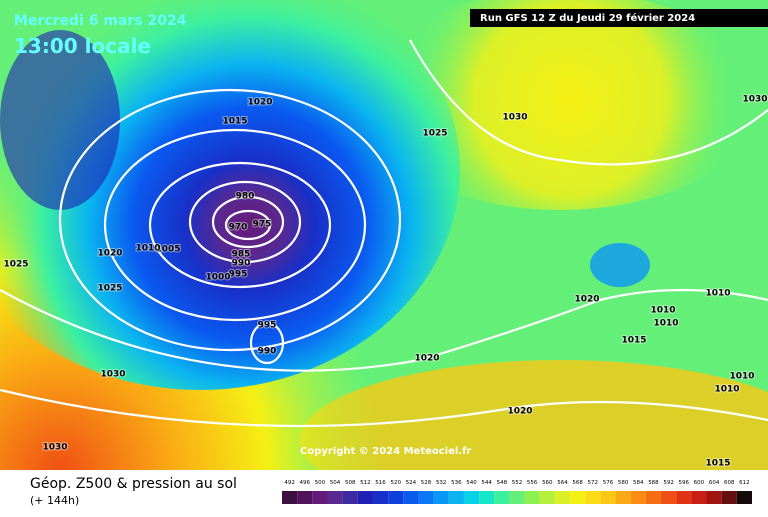 This screenshot has width=768, height=517. I want to click on run-banner, so click(619, 18).